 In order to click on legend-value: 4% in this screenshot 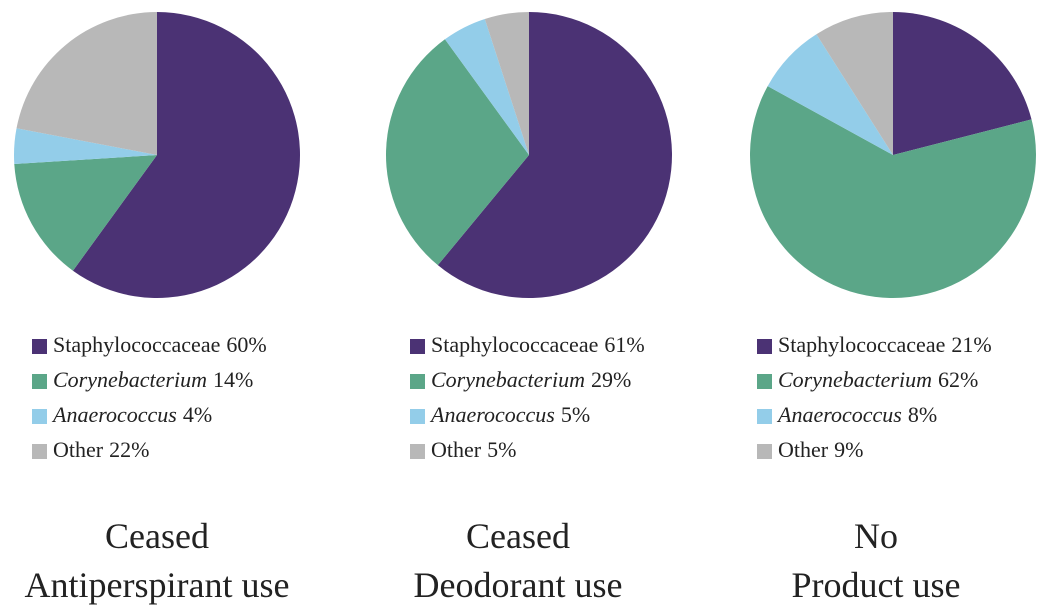, I will do `click(197, 414)`.